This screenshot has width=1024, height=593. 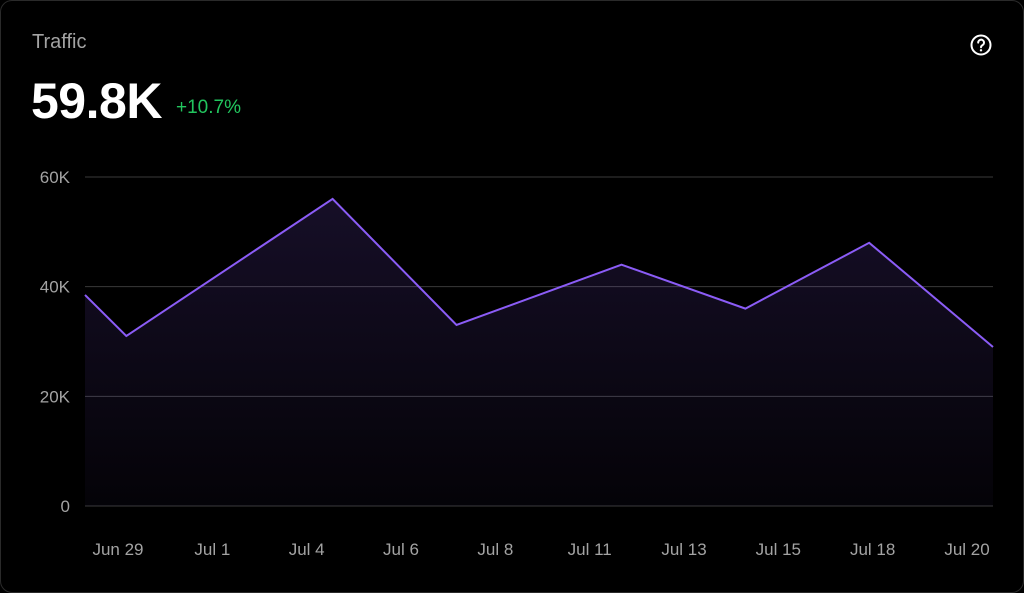 What do you see at coordinates (59, 42) in the screenshot?
I see `card-title: Traffic` at bounding box center [59, 42].